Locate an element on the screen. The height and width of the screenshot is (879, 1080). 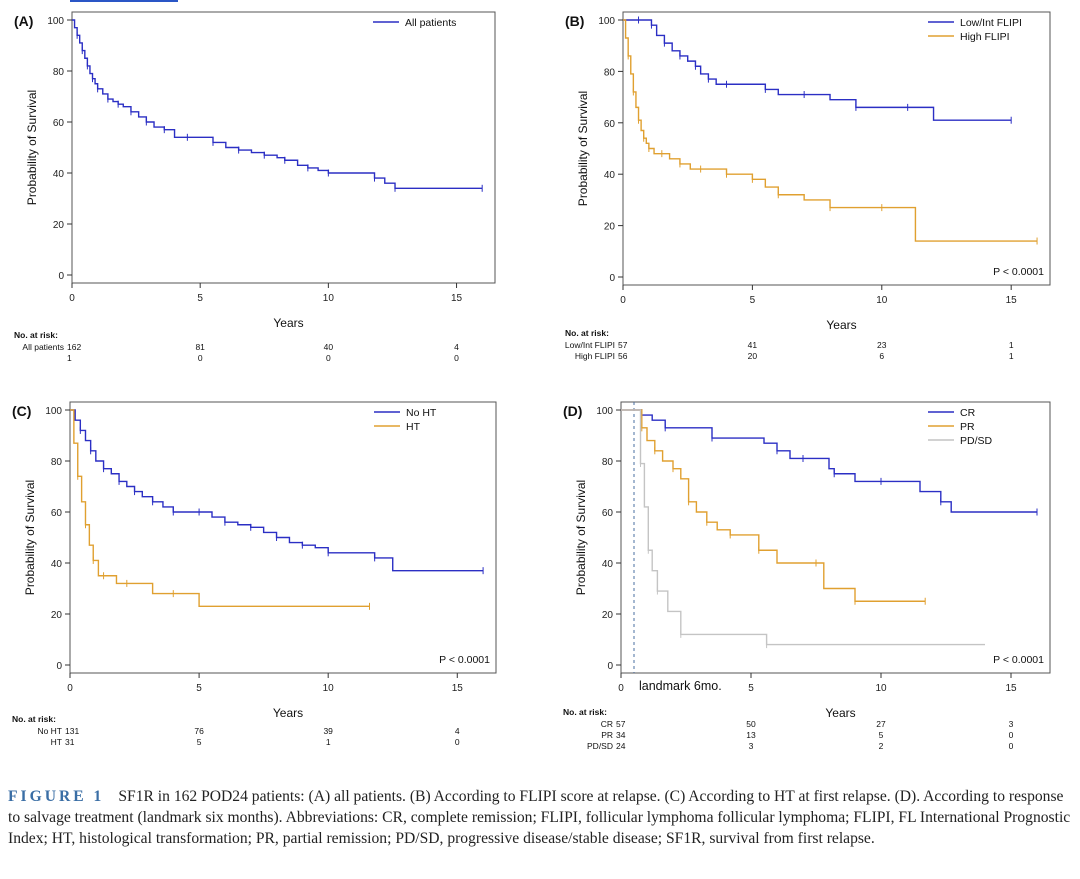
risk-row-label: CR is located at coordinates (607, 724).